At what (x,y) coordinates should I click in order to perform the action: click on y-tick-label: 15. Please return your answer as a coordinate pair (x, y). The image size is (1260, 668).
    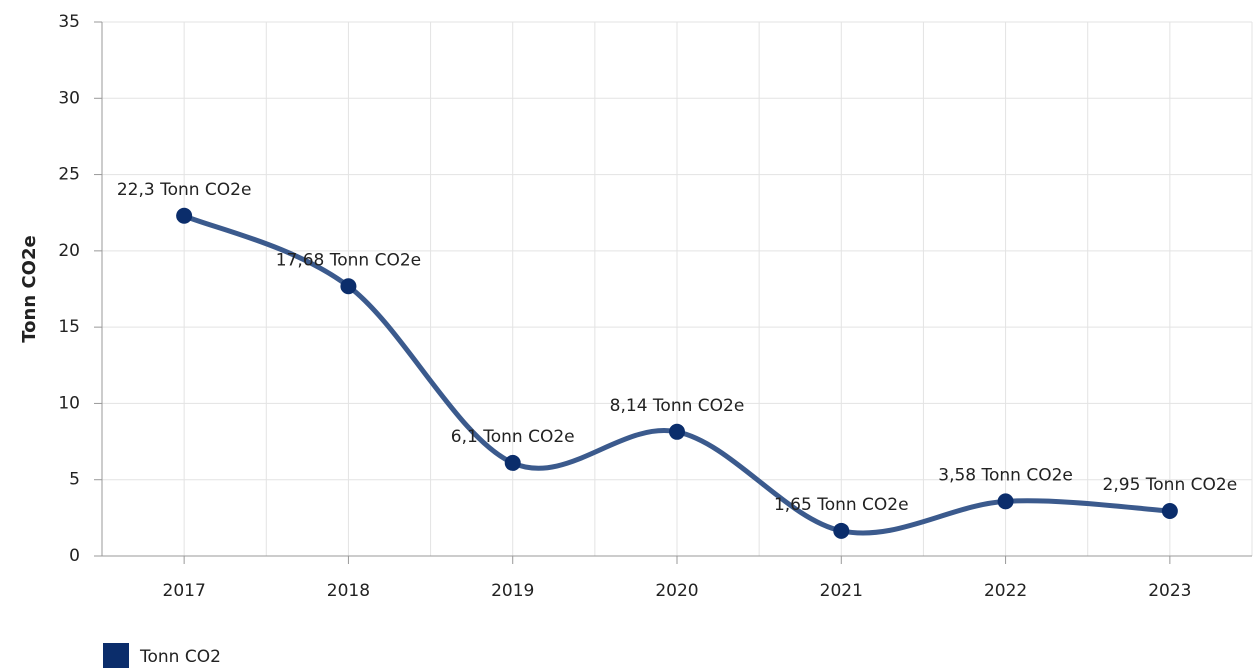
    Looking at the image, I should click on (69, 327).